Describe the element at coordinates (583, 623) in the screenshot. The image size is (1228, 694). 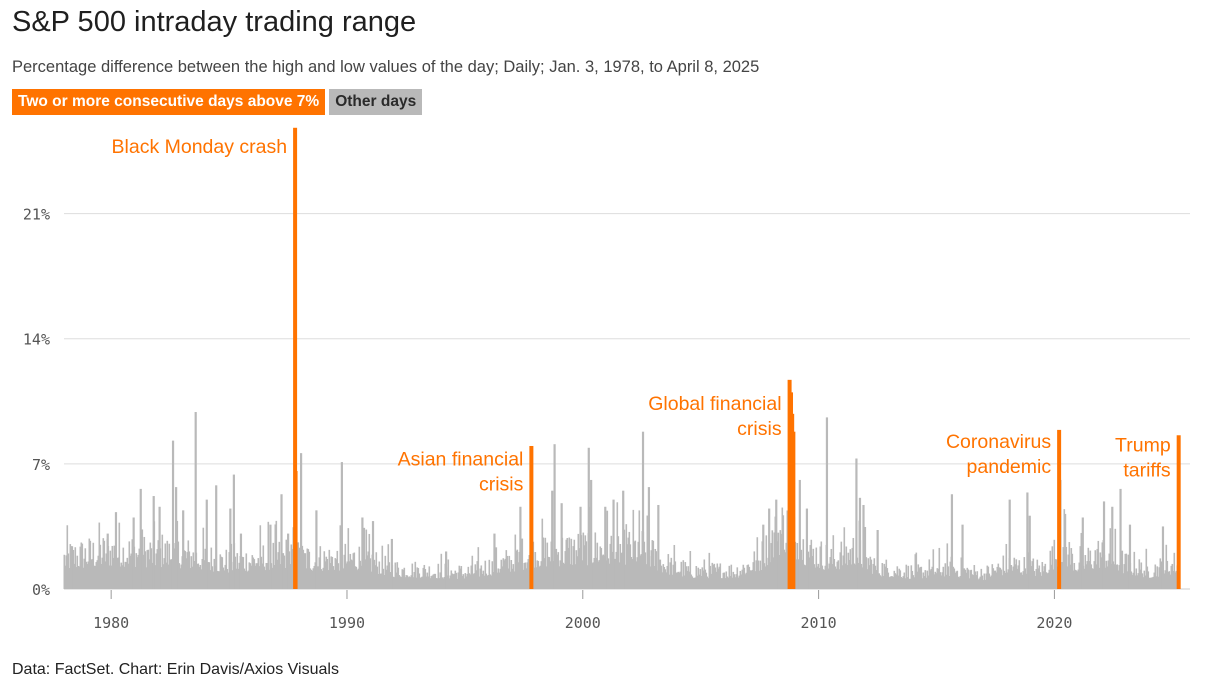
I see `x-tick-label: 2000` at that location.